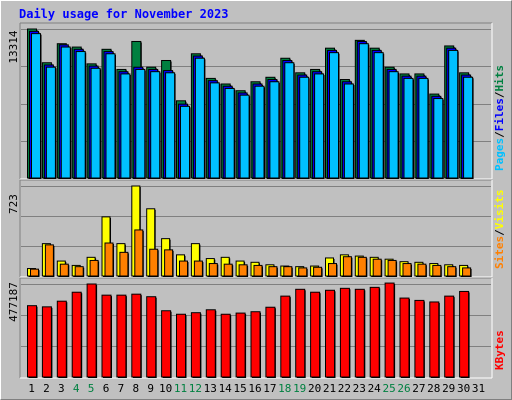 The width and height of the screenshot is (512, 400). What do you see at coordinates (31, 388) in the screenshot?
I see `day-label-1: 1` at bounding box center [31, 388].